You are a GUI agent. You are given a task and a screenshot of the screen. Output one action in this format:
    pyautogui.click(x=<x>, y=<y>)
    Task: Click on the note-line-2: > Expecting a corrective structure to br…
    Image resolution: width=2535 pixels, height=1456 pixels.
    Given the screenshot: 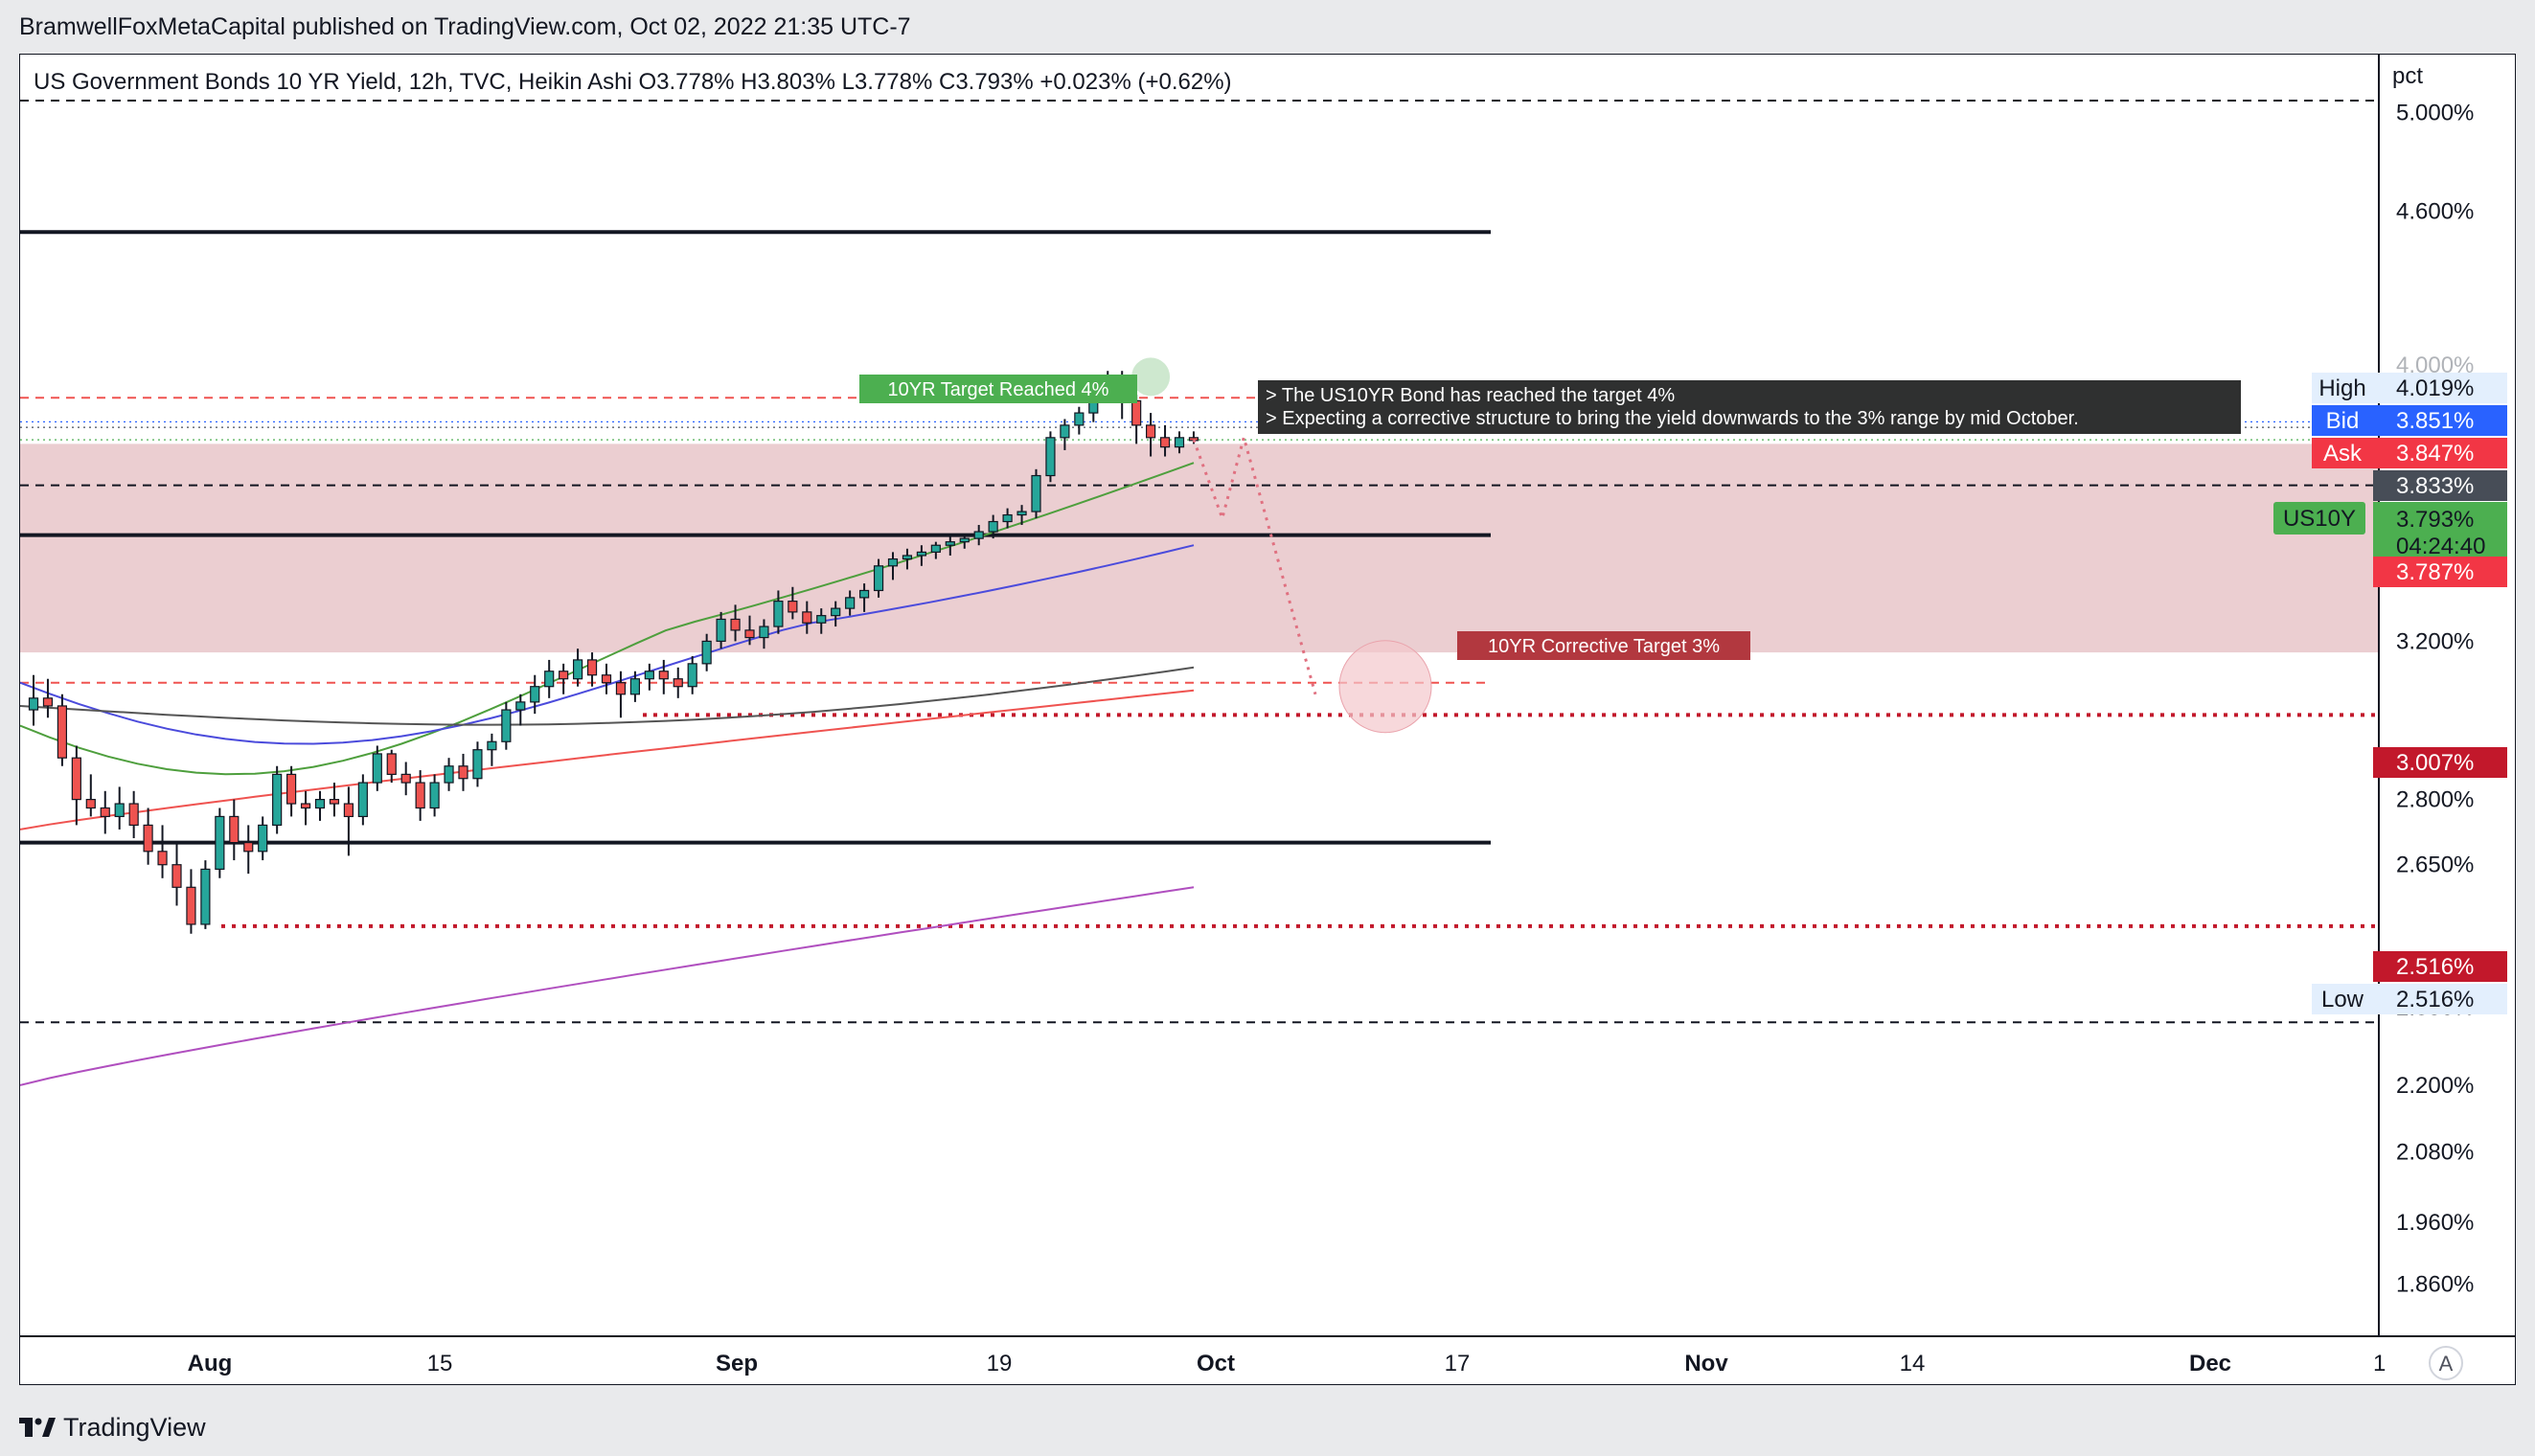 What is the action you would take?
    pyautogui.click(x=1672, y=419)
    